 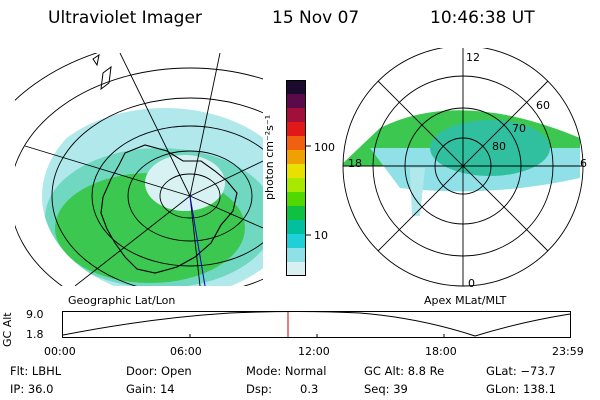 I want to click on timeline-x-tick: 23:59, so click(x=568, y=351).